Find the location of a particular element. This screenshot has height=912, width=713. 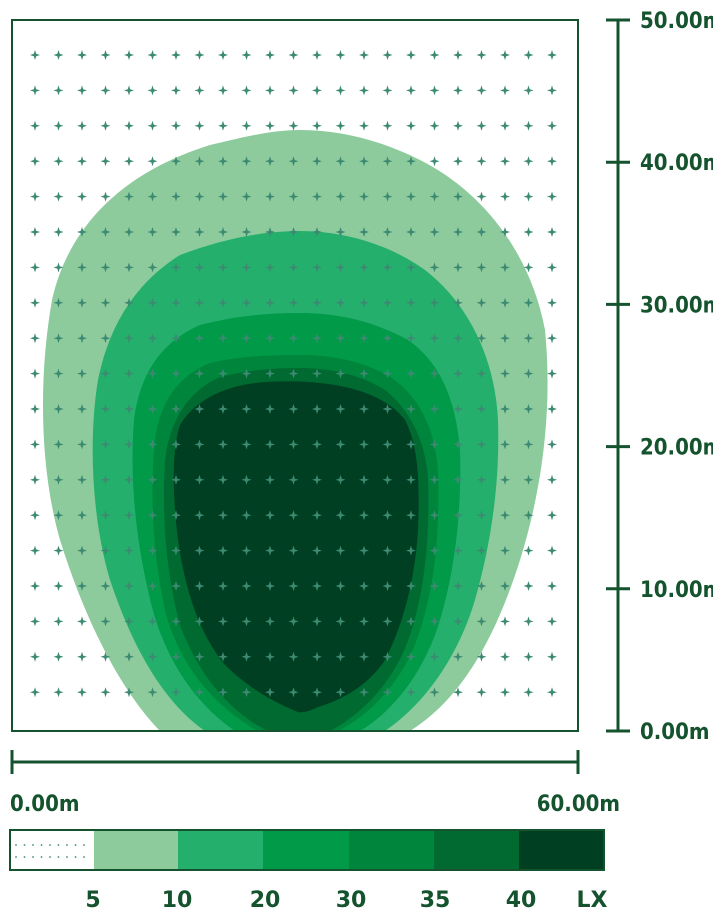

legend-dots is located at coordinates (50, 851).